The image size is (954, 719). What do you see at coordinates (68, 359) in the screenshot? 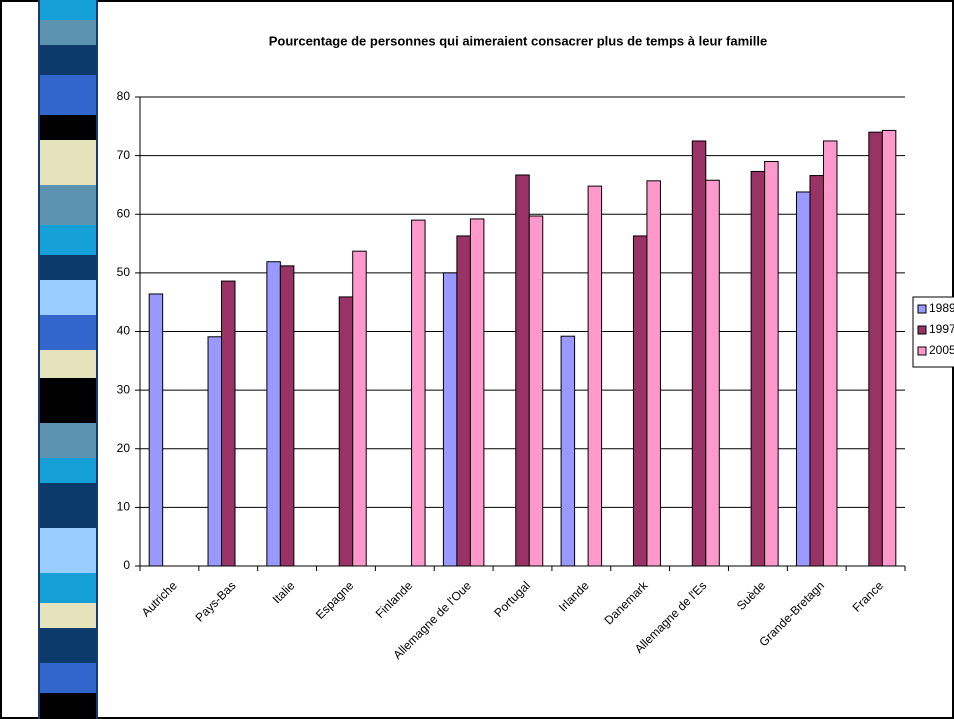
I see `decorative-stripes` at bounding box center [68, 359].